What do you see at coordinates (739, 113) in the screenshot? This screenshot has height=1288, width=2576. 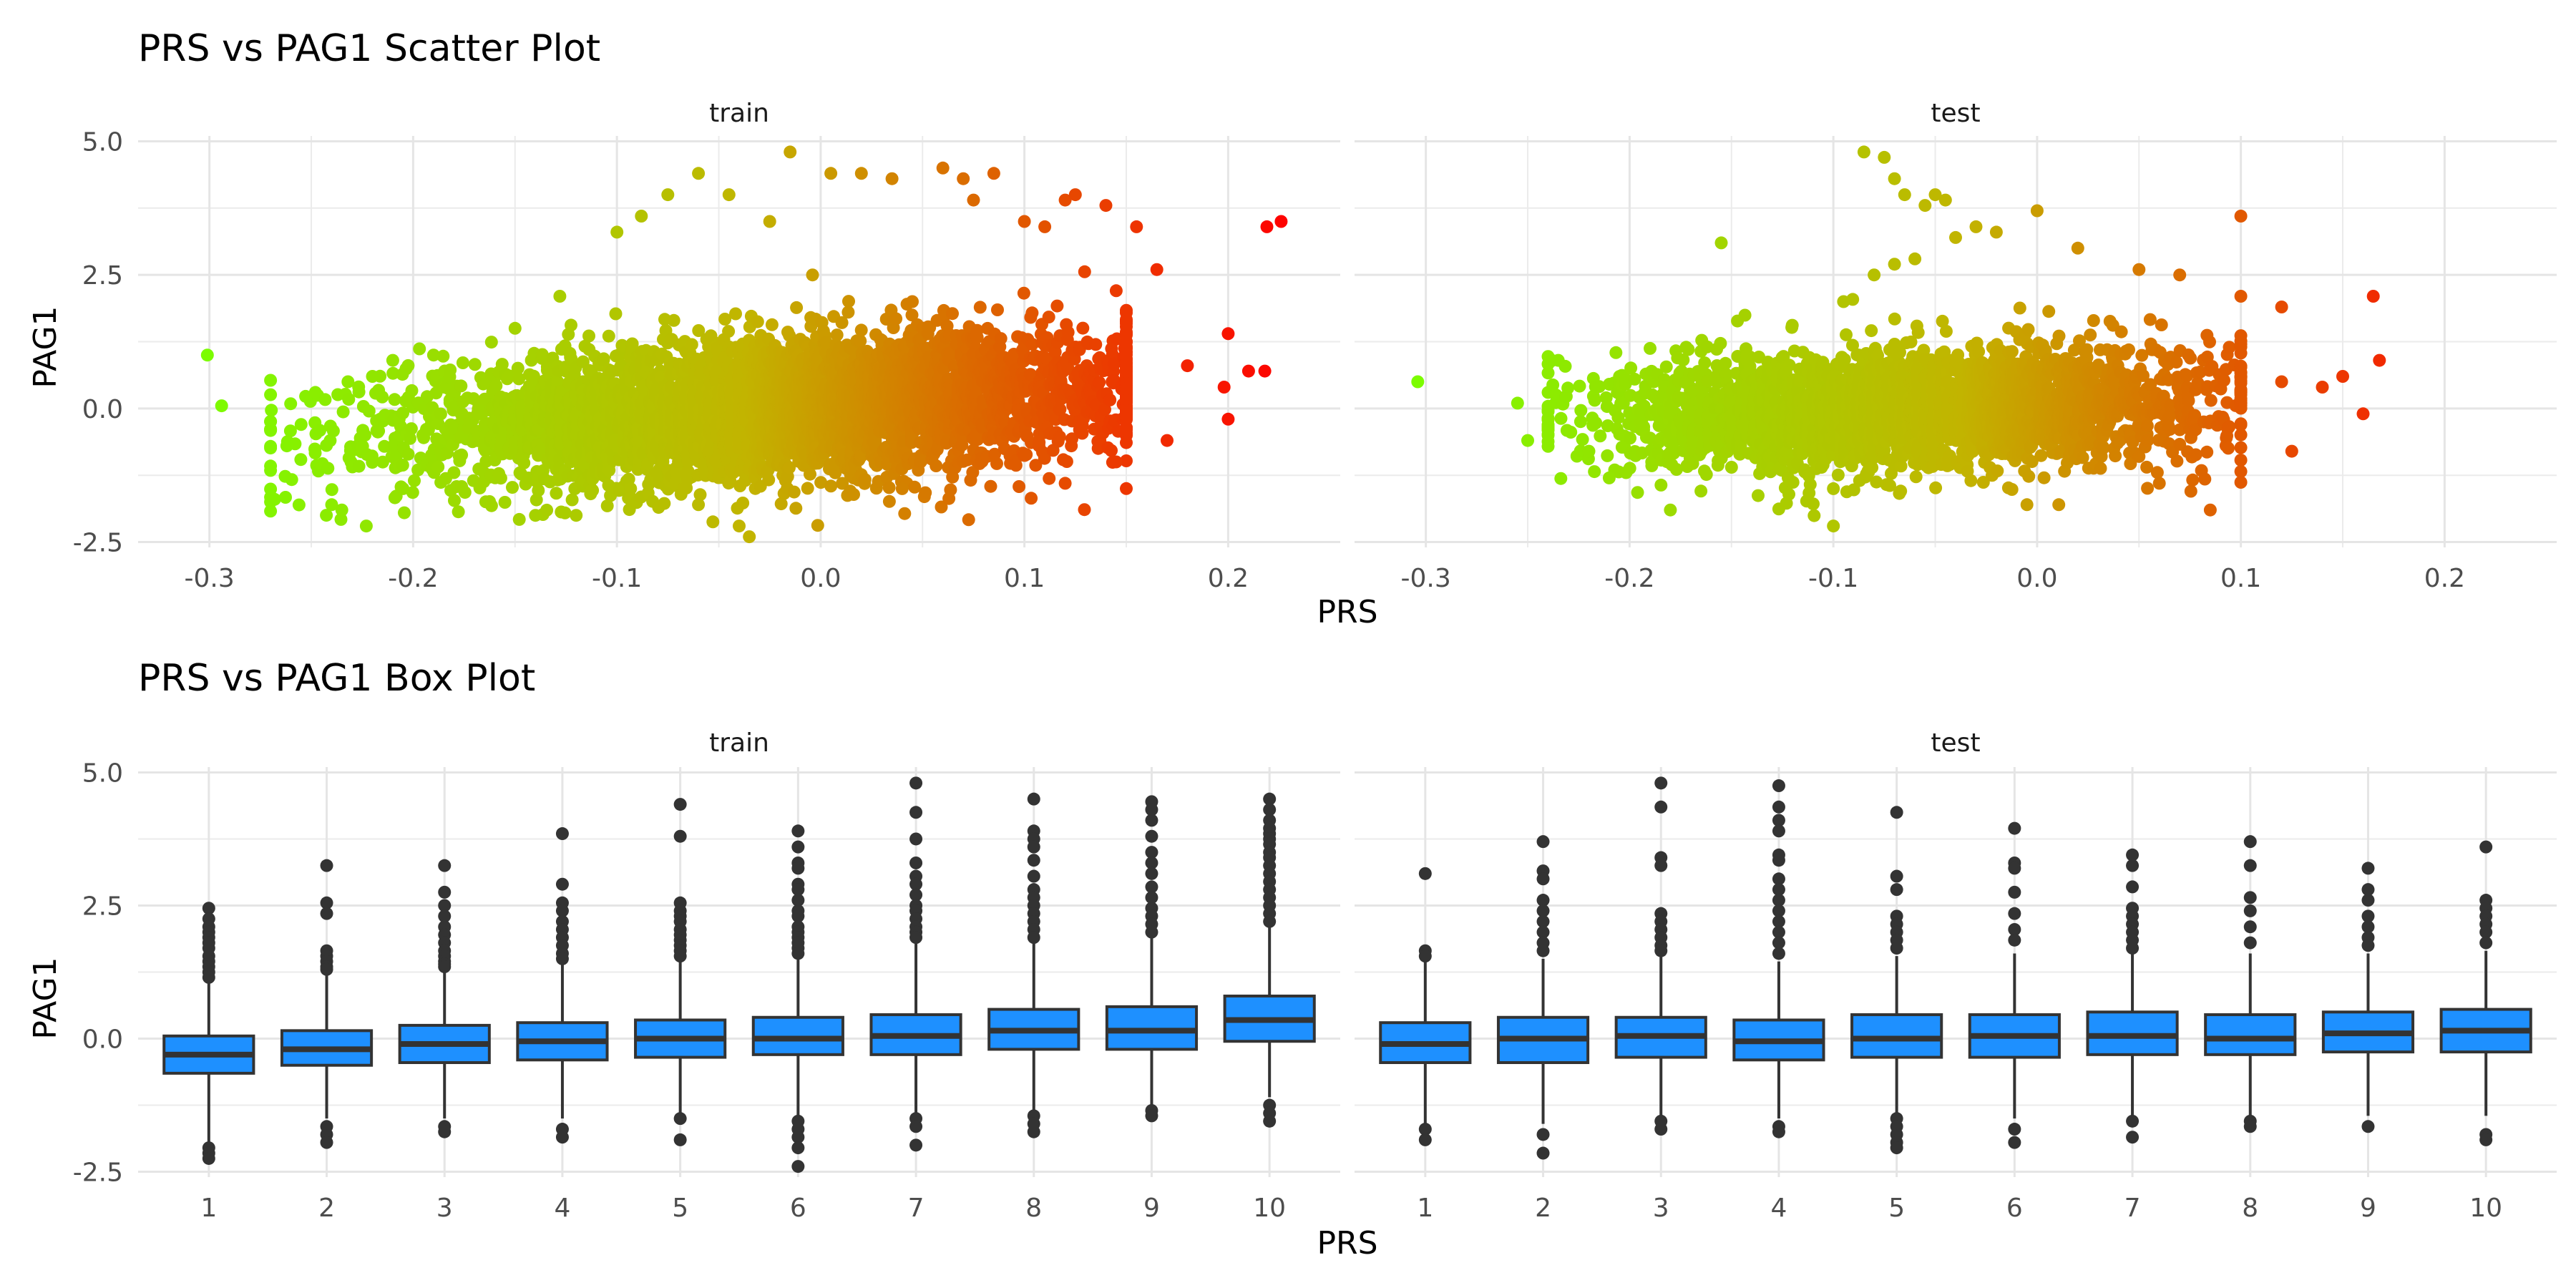 I see `scatter-strip-train: train` at bounding box center [739, 113].